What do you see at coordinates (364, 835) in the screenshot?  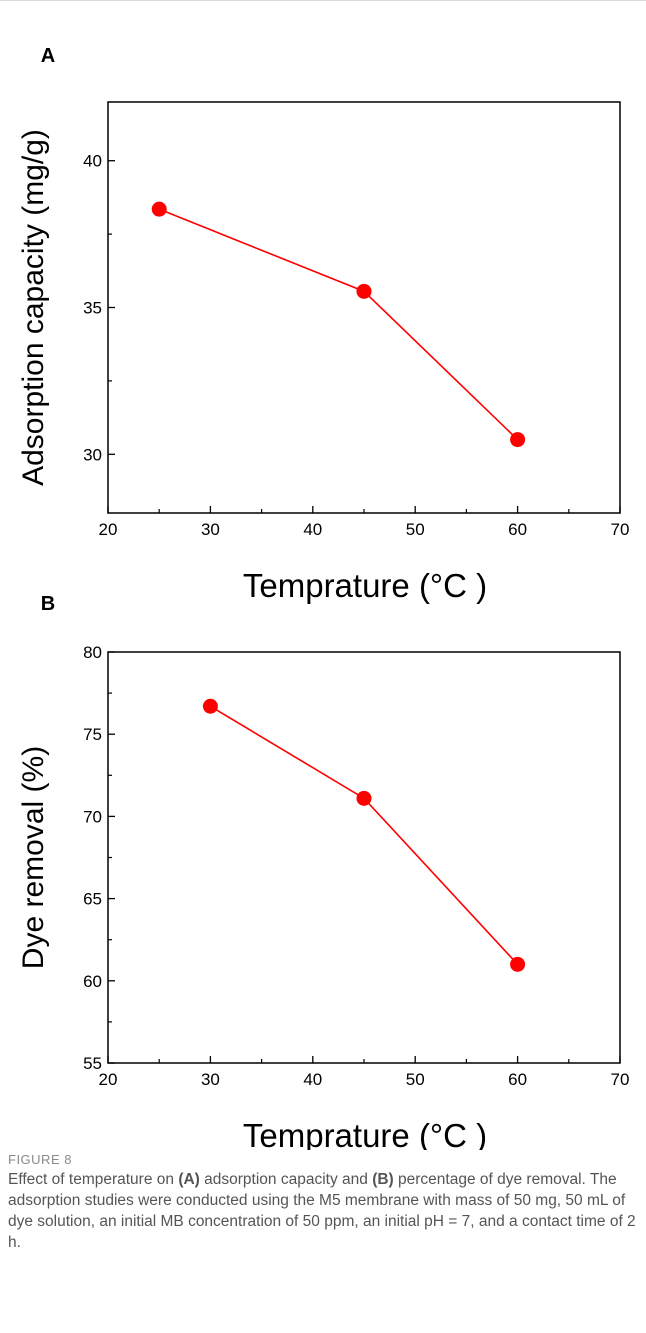 I see `panel-b-series-line` at bounding box center [364, 835].